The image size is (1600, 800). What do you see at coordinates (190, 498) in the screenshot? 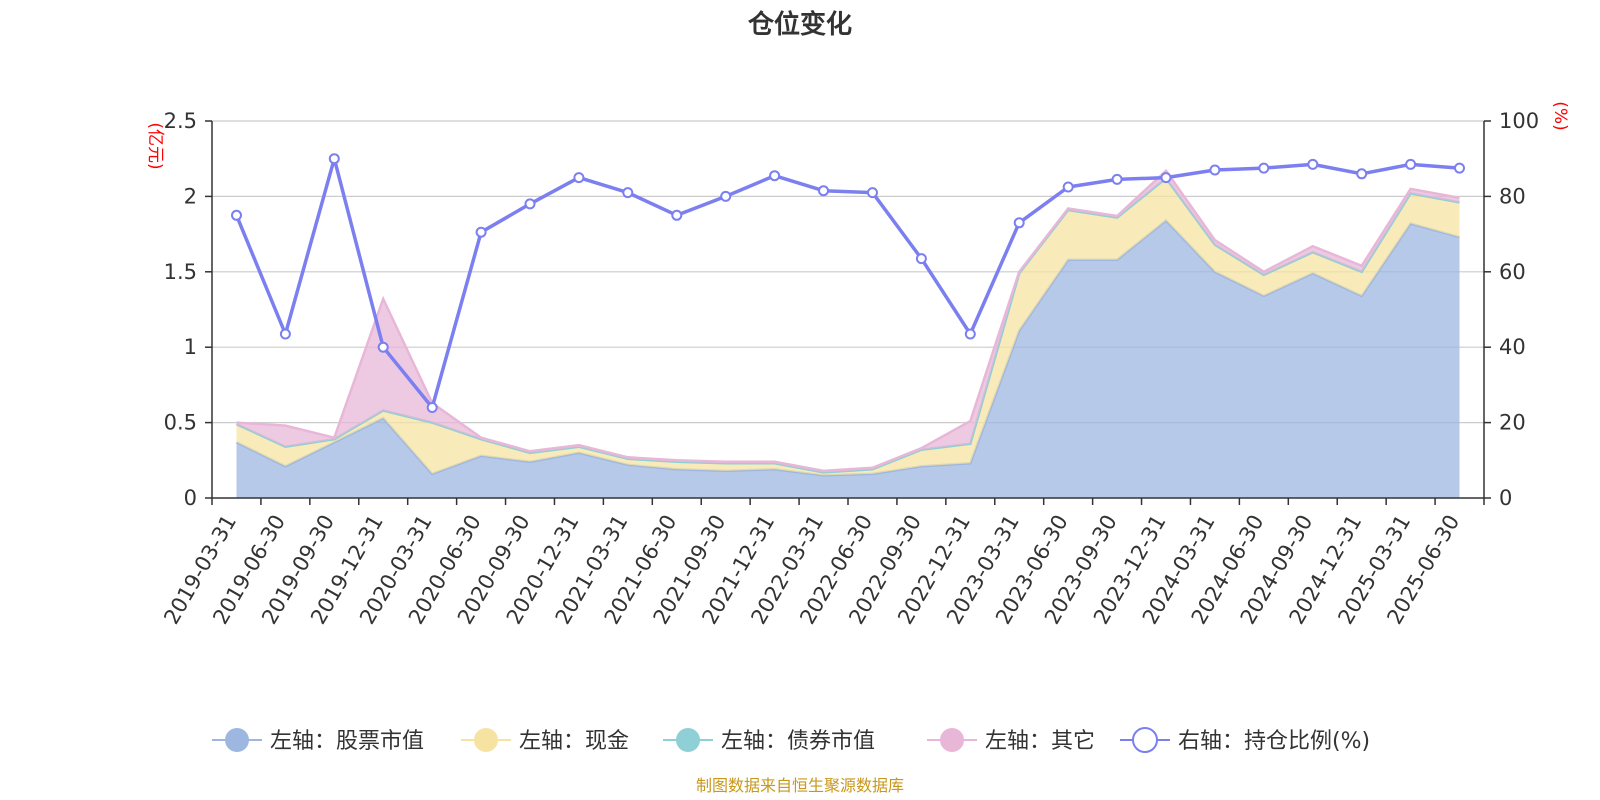
I see `left-axis-tick-label: 0` at bounding box center [190, 498].